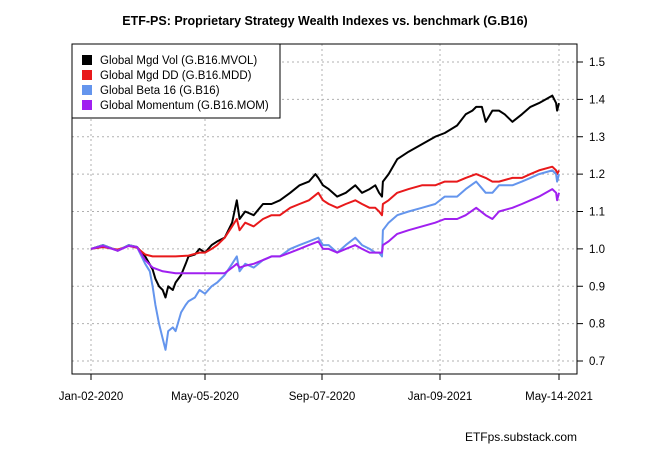 This screenshot has height=450, width=650. Describe the element at coordinates (597, 63) in the screenshot. I see `y-tick-label: 1.5` at that location.